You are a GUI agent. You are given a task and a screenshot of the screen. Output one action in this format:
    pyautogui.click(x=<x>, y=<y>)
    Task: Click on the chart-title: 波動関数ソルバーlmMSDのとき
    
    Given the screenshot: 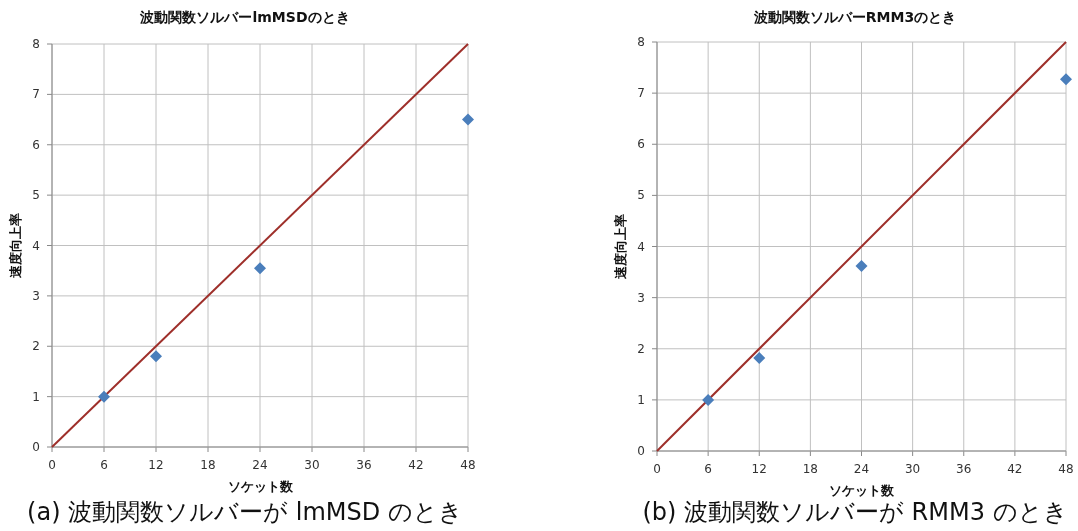 What is the action you would take?
    pyautogui.click(x=244, y=17)
    